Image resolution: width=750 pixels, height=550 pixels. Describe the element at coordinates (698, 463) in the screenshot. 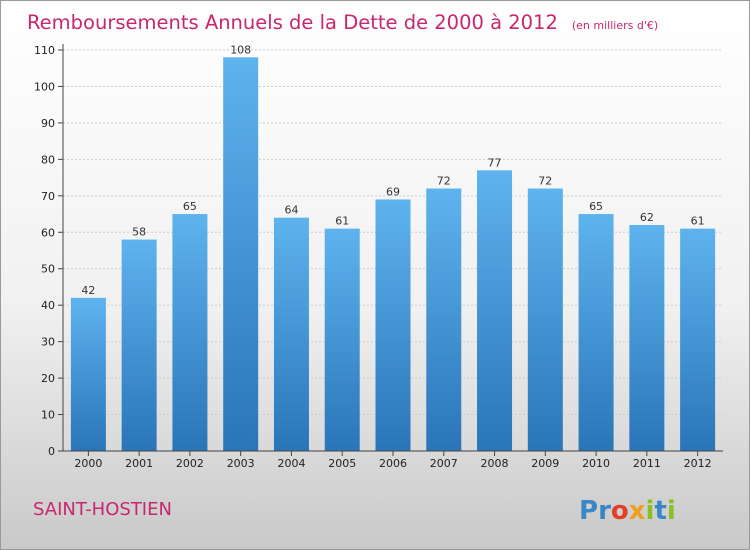

I see `x-tick-label: 2012` at that location.